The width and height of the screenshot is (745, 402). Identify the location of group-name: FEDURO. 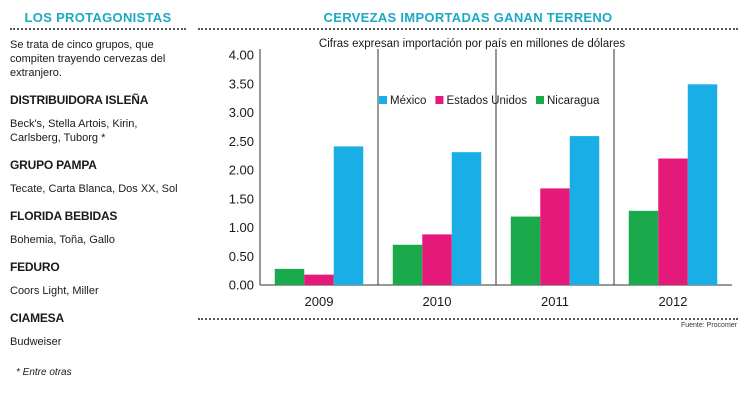
(35, 267).